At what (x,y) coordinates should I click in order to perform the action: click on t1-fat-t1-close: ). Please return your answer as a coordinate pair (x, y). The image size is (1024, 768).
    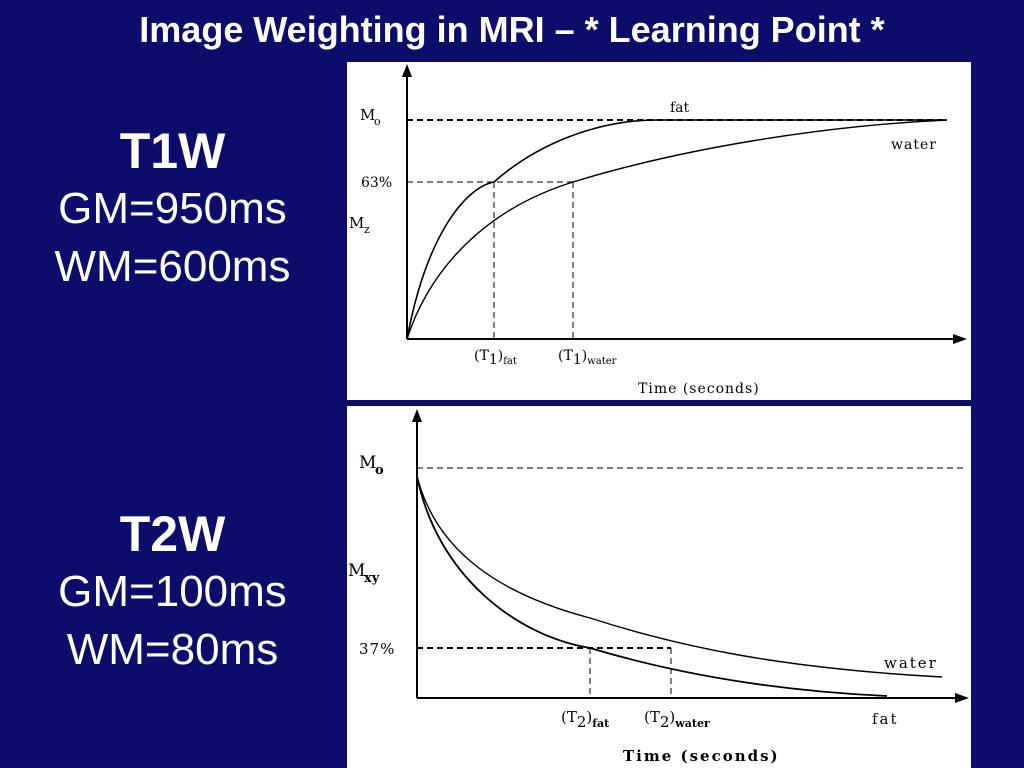
    Looking at the image, I should click on (500, 356).